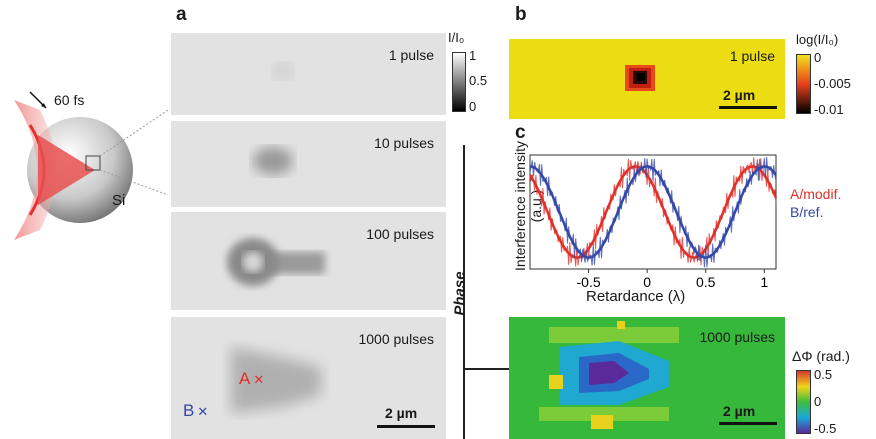 This screenshot has width=876, height=439. I want to click on schematic-graphic, so click(91, 165).